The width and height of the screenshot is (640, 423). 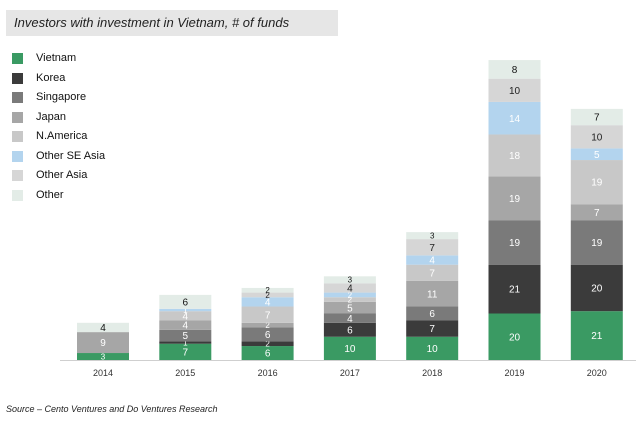 I want to click on data-label: 21, so click(x=597, y=336).